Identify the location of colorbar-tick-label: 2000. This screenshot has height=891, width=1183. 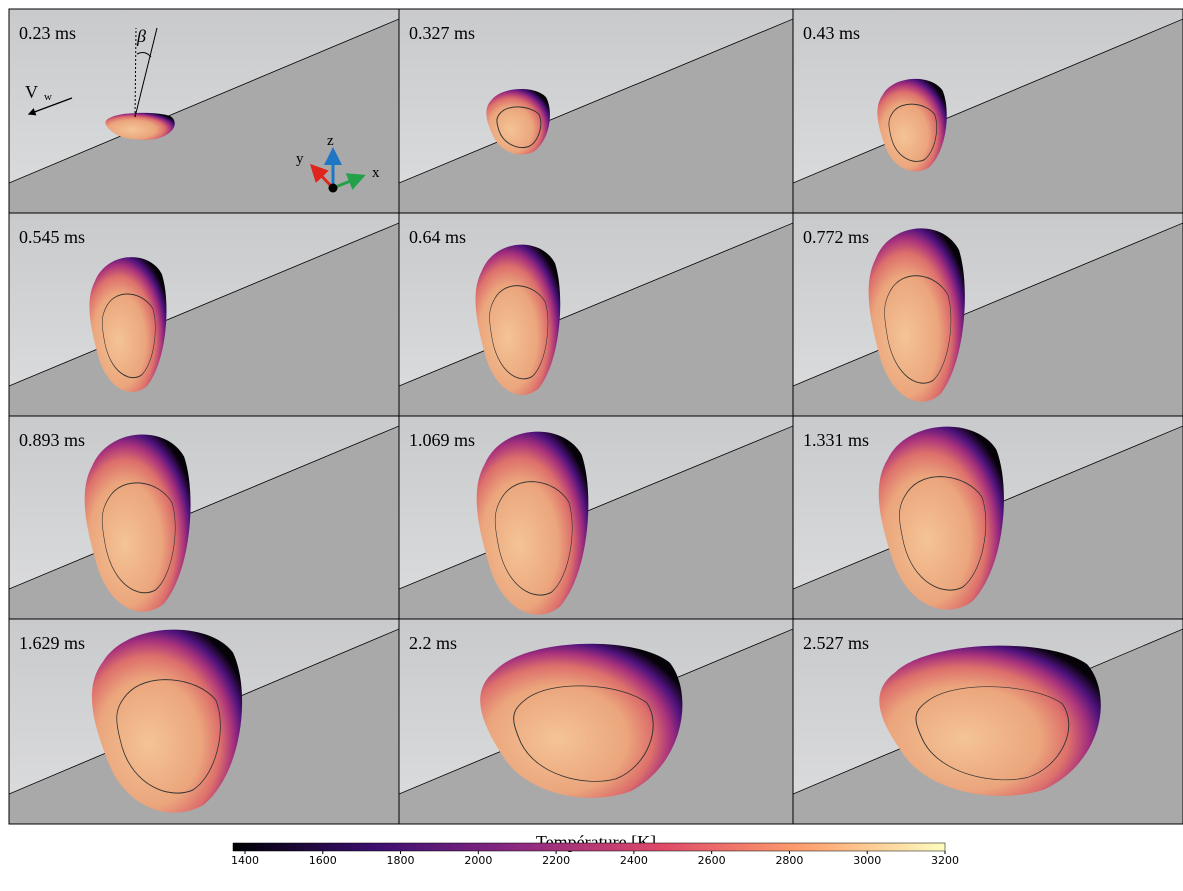
(478, 860).